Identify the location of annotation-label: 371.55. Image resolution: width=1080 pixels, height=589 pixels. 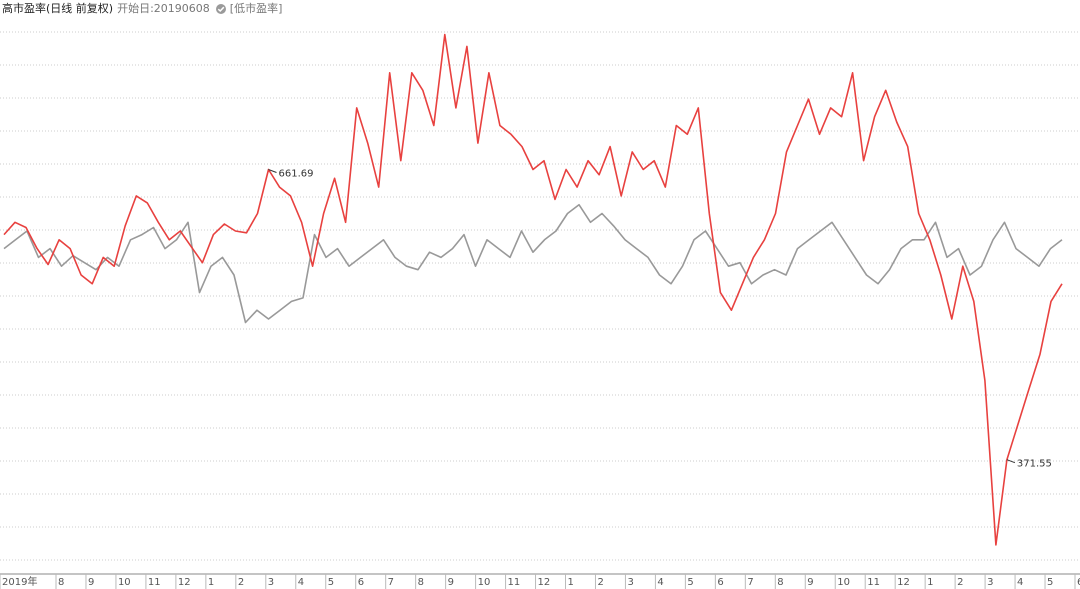
(1034, 464).